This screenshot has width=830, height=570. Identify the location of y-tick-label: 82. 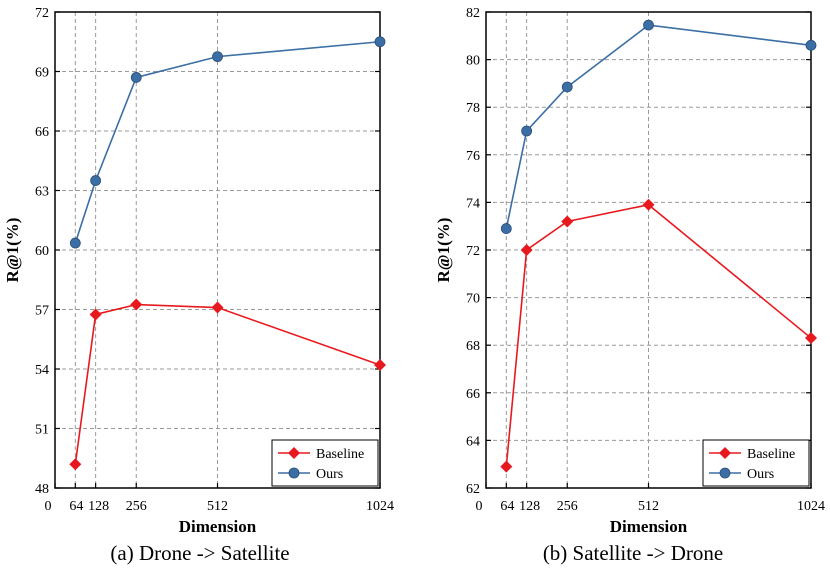
(473, 13).